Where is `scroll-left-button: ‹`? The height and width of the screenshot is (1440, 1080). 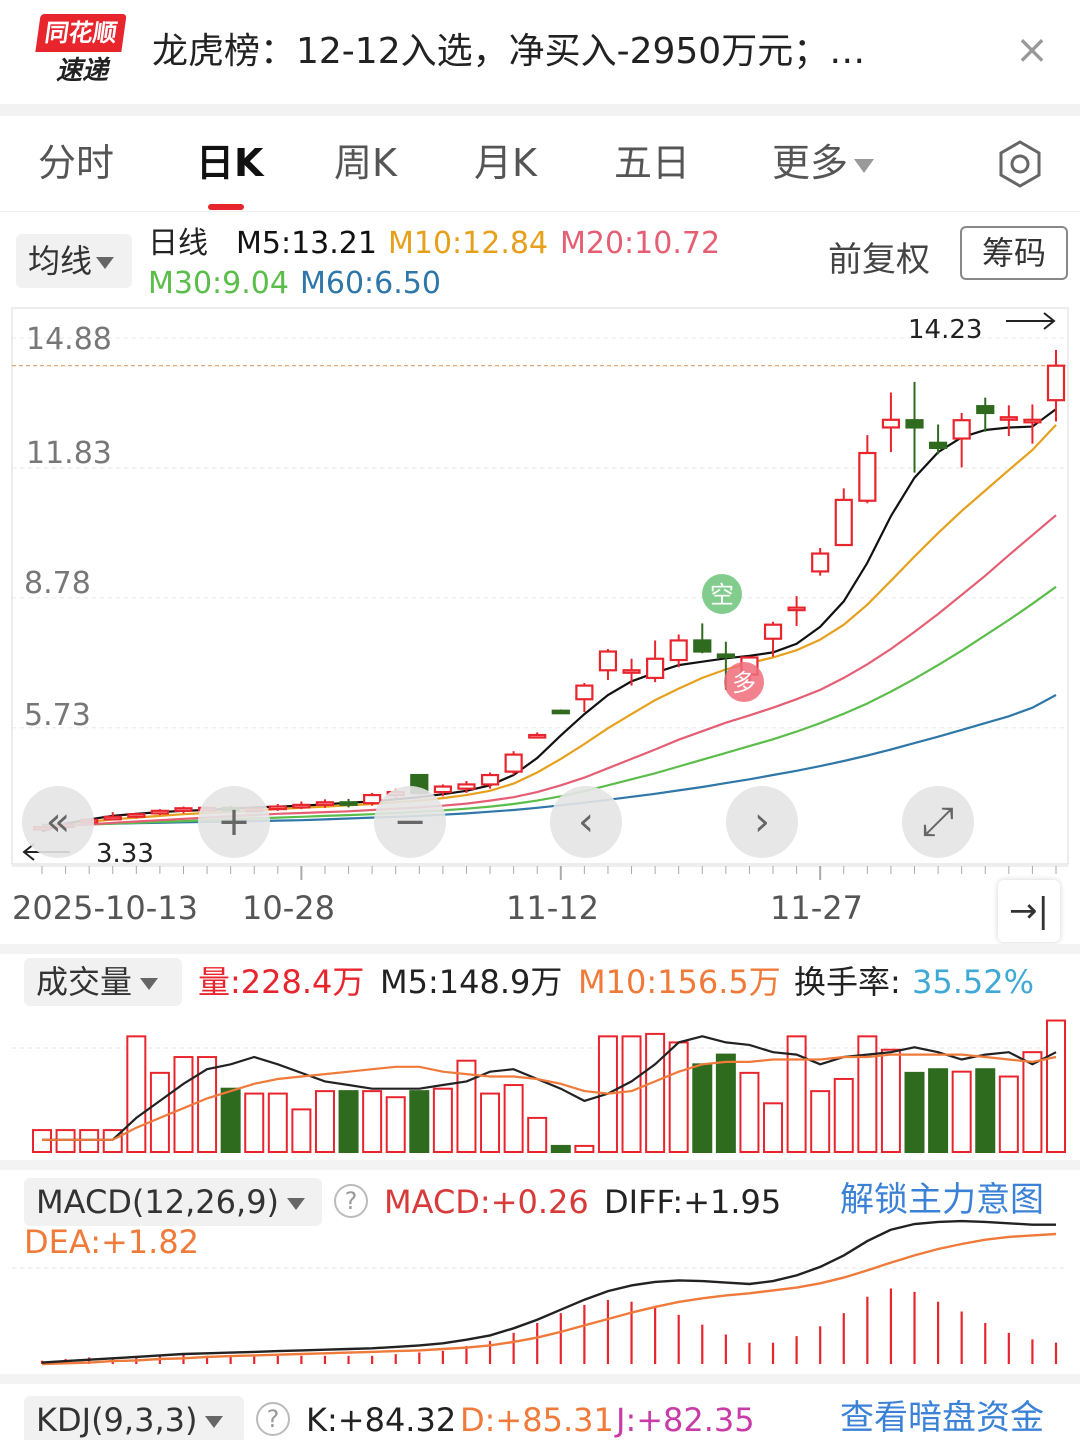 scroll-left-button: ‹ is located at coordinates (586, 822).